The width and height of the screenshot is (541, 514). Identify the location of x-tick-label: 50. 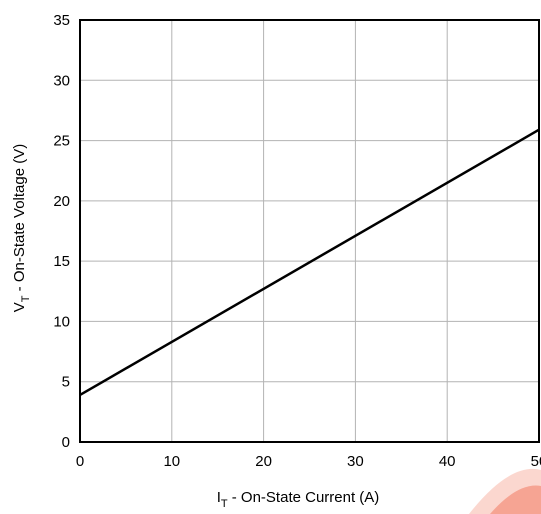
(536, 461).